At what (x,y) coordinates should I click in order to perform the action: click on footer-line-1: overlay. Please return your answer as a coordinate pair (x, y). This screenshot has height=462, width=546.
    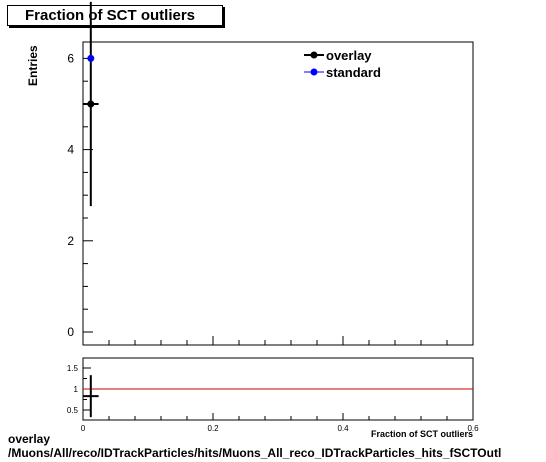
    Looking at the image, I should click on (29, 439).